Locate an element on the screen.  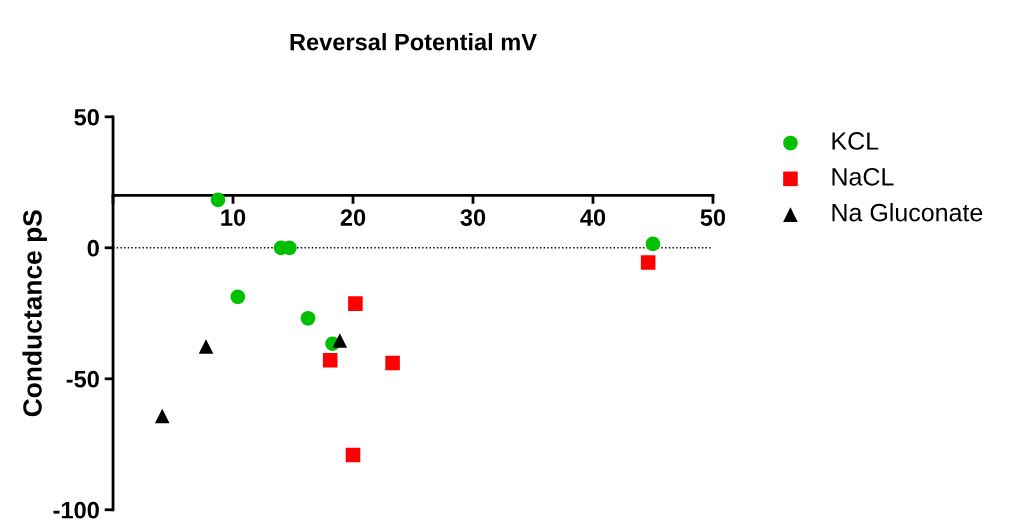
x-tick-label: 40 is located at coordinates (593, 217).